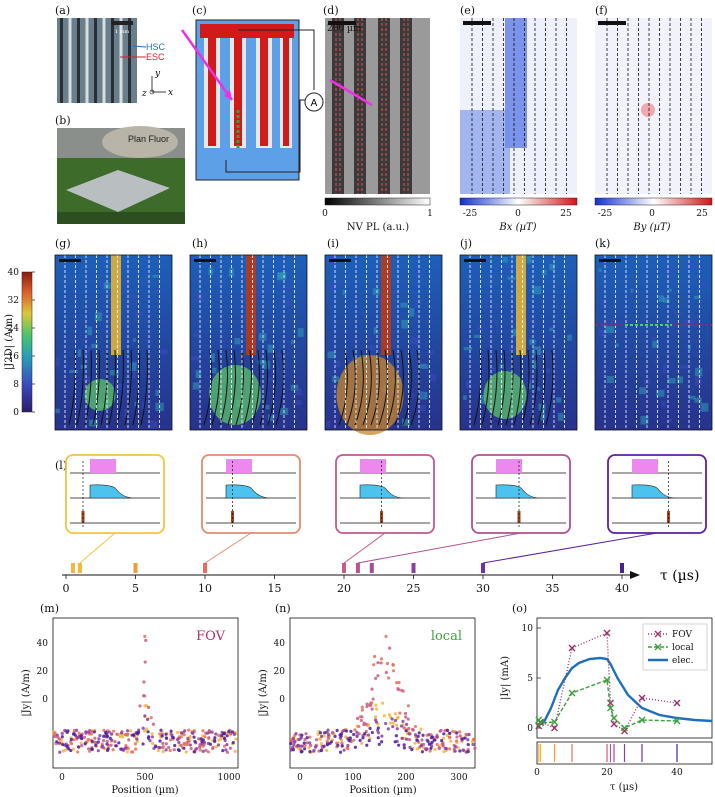  What do you see at coordinates (553, 588) in the screenshot?
I see `timeline-tick-label: 35` at bounding box center [553, 588].